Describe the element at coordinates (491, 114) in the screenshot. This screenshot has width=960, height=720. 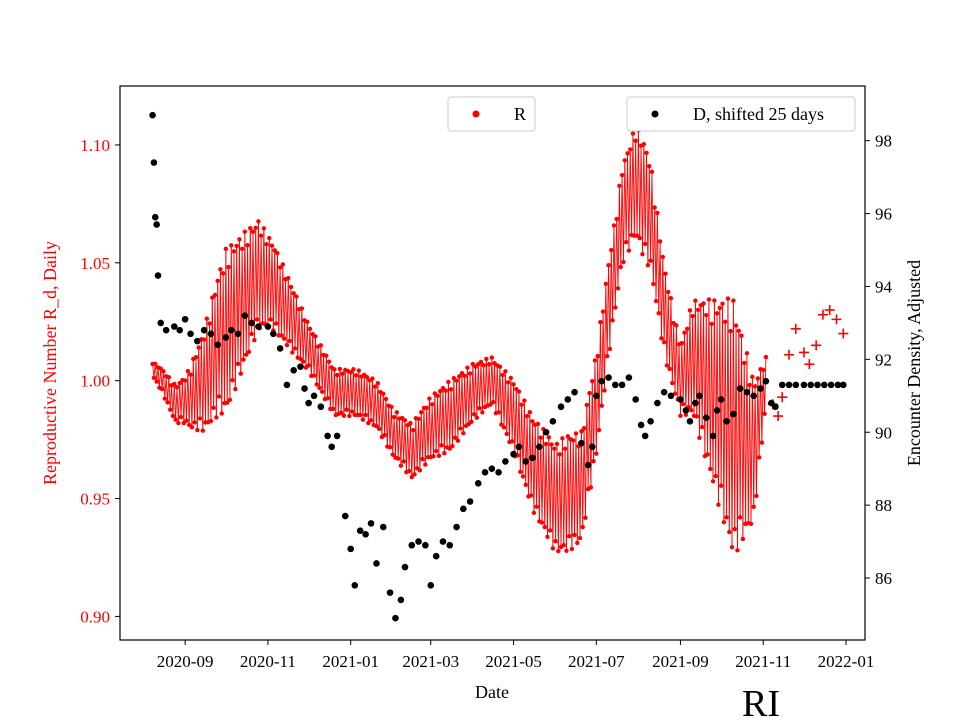
I see `legend-r-box` at that location.